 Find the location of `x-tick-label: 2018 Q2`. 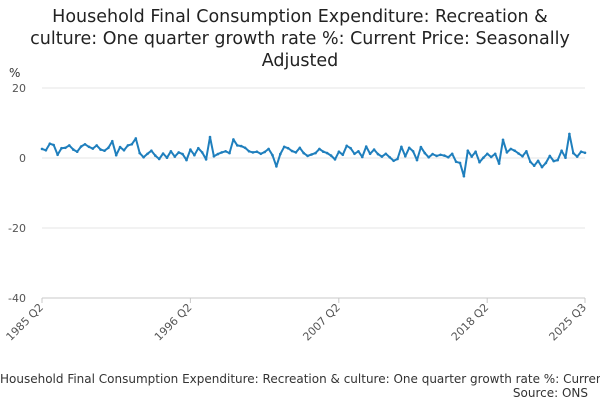

x-tick-label: 2018 Q2 is located at coordinates (470, 322).